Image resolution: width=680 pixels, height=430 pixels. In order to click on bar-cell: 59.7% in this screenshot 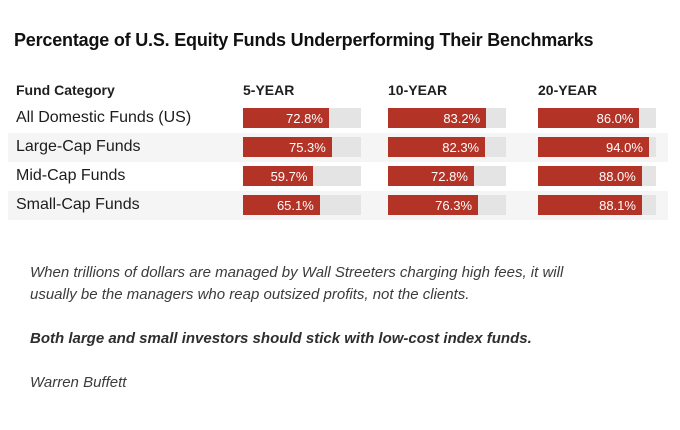, I will do `click(315, 176)`.